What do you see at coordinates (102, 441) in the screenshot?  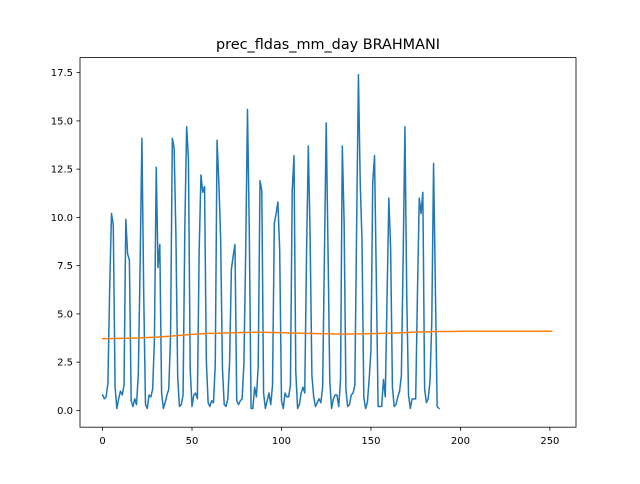 I see `x-tick-label: 0` at bounding box center [102, 441].